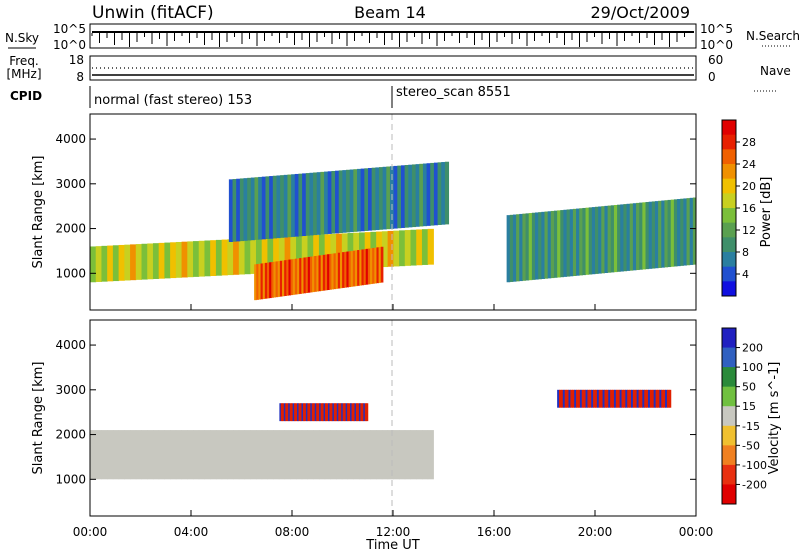 The height and width of the screenshot is (554, 800). I want to click on cbar-tick-label: 16, so click(749, 208).